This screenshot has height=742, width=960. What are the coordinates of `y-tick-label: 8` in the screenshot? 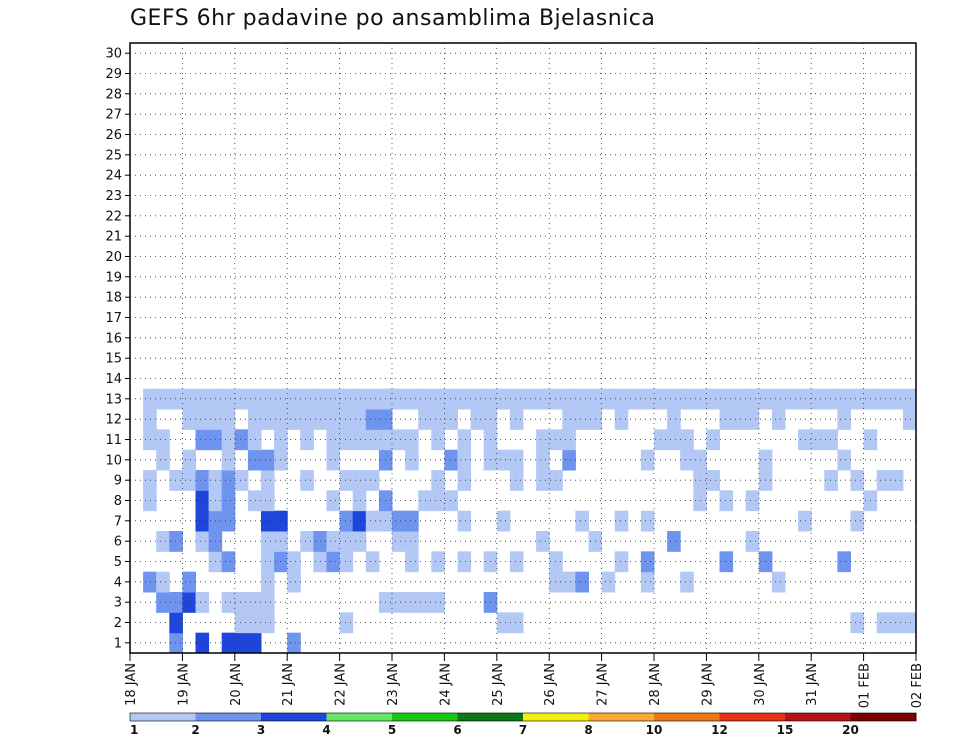 It's located at (118, 501).